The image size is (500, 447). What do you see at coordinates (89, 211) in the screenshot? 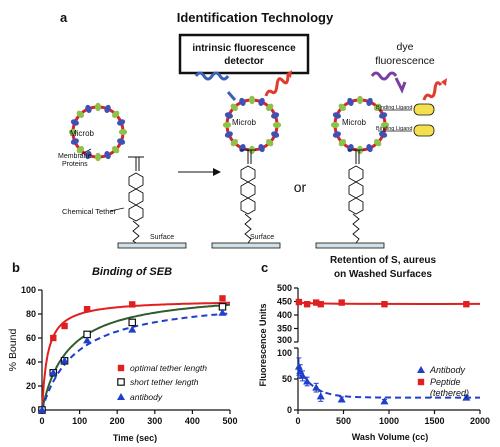
I see `tether-label: Chemical Tether` at bounding box center [89, 211].